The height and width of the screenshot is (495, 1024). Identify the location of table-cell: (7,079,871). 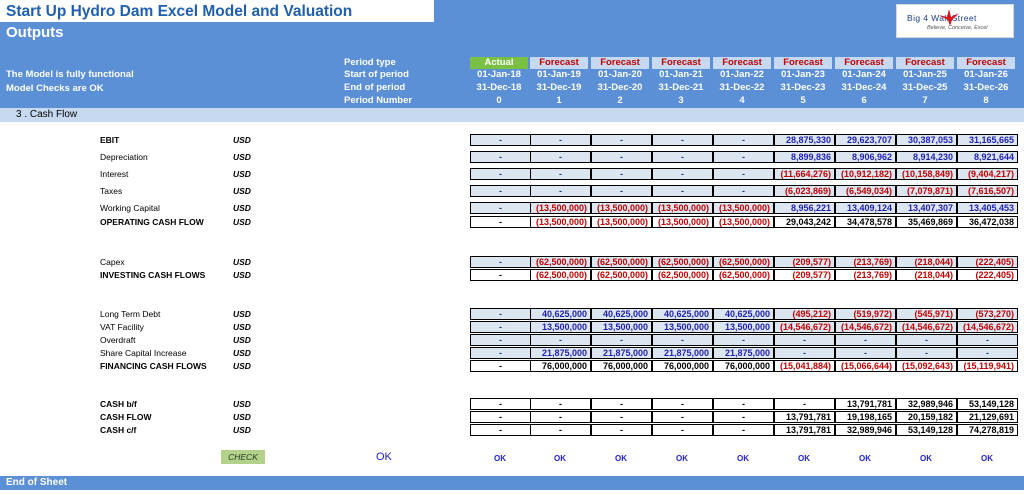
(926, 191).